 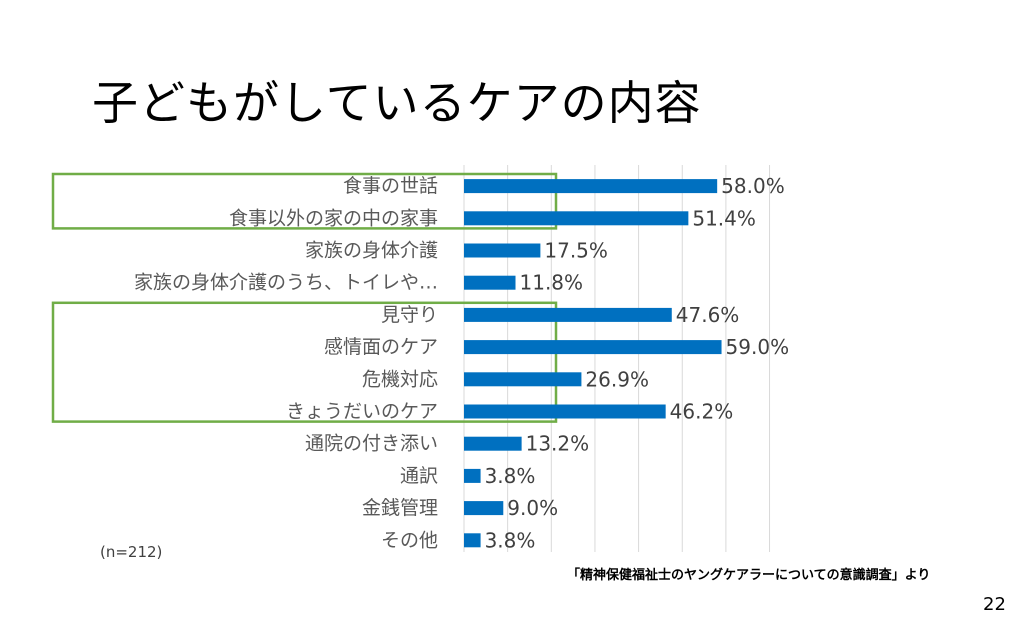 I want to click on category-label: きょうだいのケア, so click(x=362, y=412).